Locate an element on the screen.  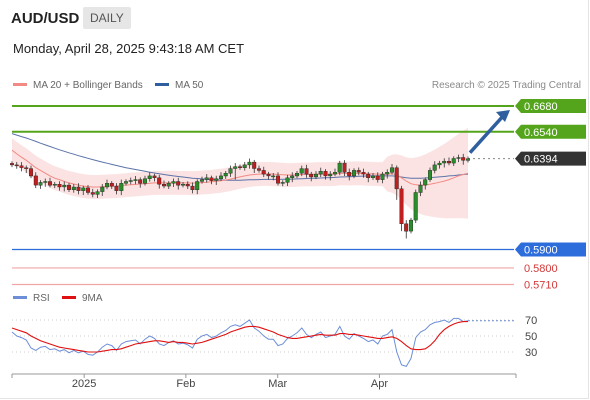
legend-swatch-rsi is located at coordinates (20, 297).